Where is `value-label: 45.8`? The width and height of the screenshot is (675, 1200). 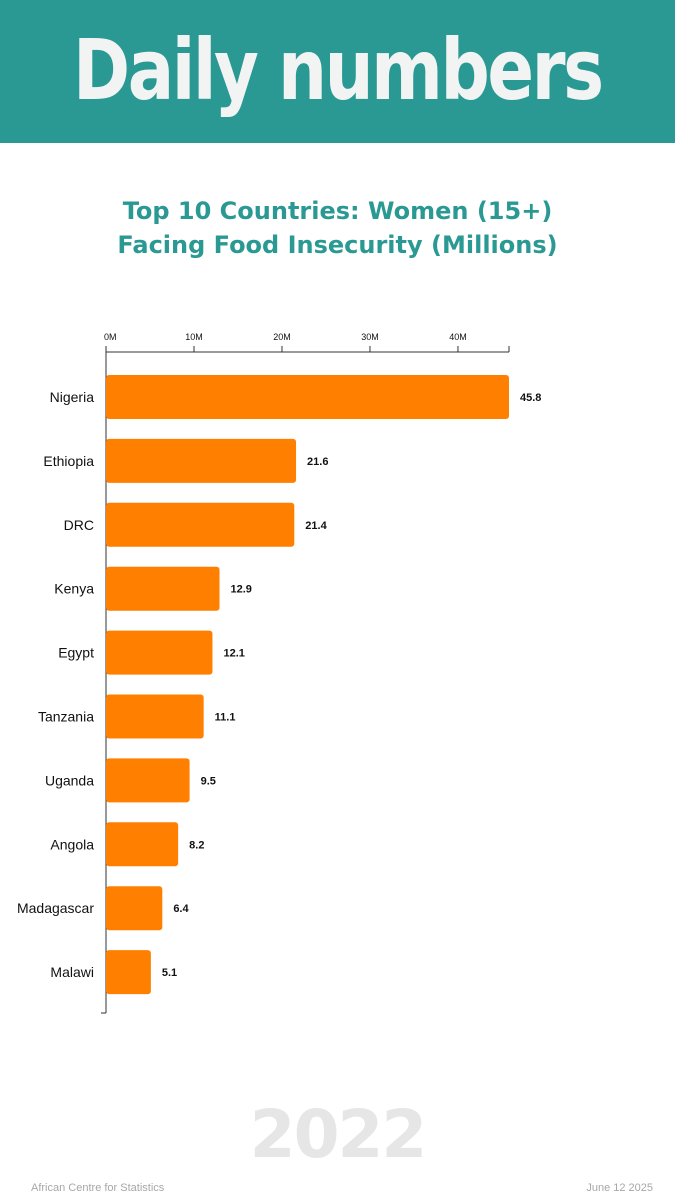
value-label: 45.8 is located at coordinates (530, 398).